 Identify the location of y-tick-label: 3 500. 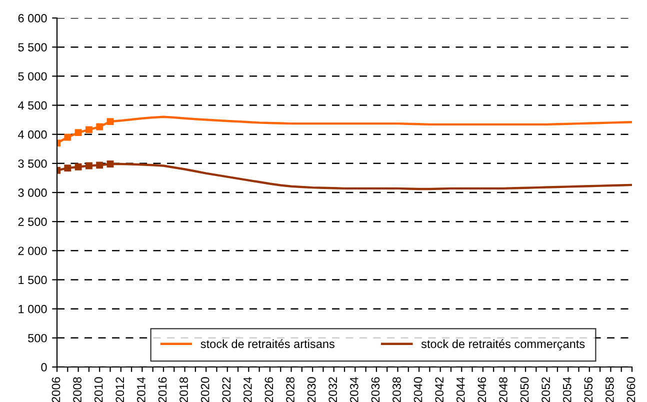
(32, 163).